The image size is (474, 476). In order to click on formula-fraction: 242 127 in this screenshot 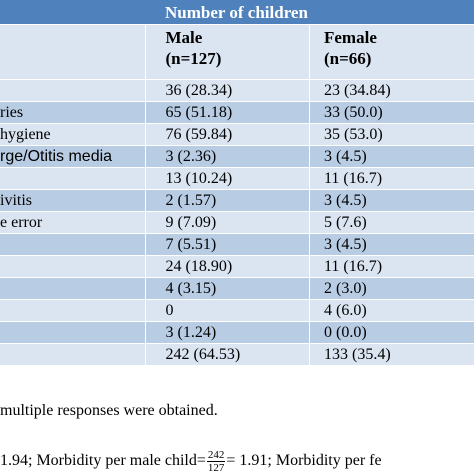, I will do `click(216, 461)`.